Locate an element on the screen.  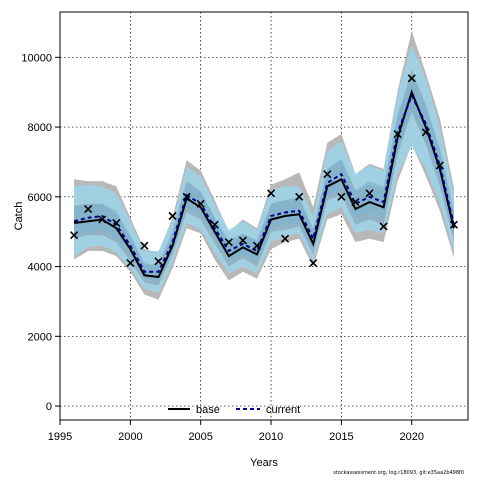
x-tick-label: 1995 is located at coordinates (60, 437).